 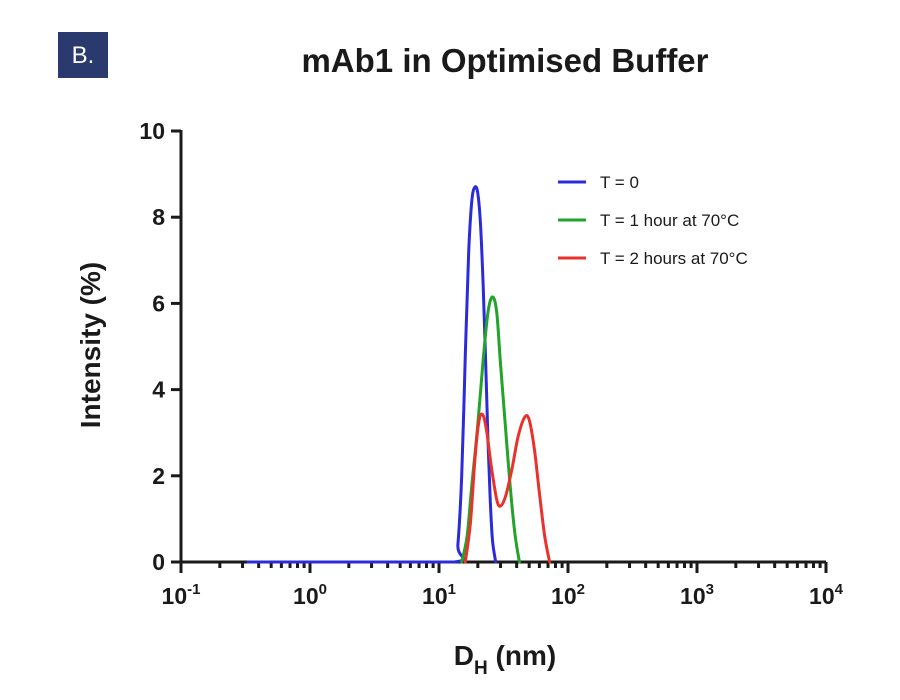 I want to click on chart-title: mAb1 in Optimised Buffer, so click(x=504, y=60).